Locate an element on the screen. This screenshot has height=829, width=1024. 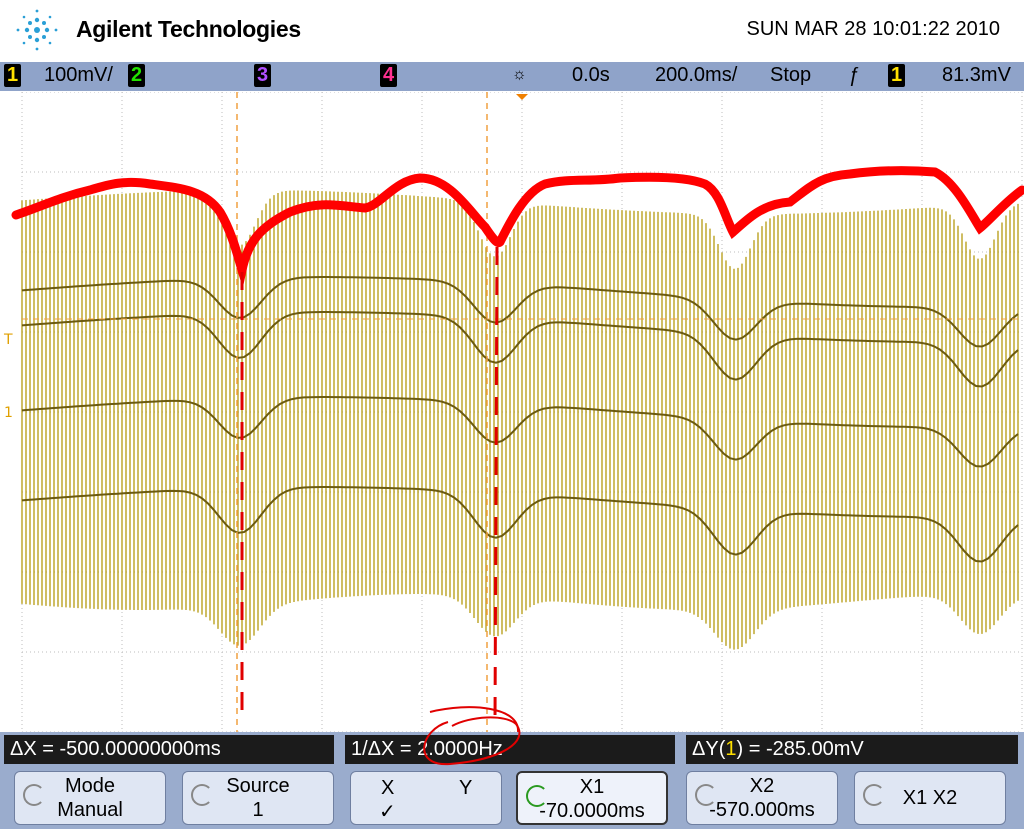
time-scale: 200.0ms/ is located at coordinates (696, 75).